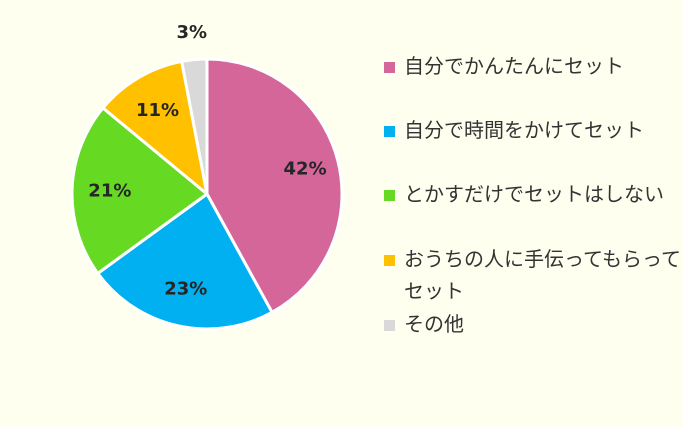 The height and width of the screenshot is (428, 683). Describe the element at coordinates (542, 275) in the screenshot. I see `legend-label-3: おうちの人に手伝ってもらってセット` at that location.